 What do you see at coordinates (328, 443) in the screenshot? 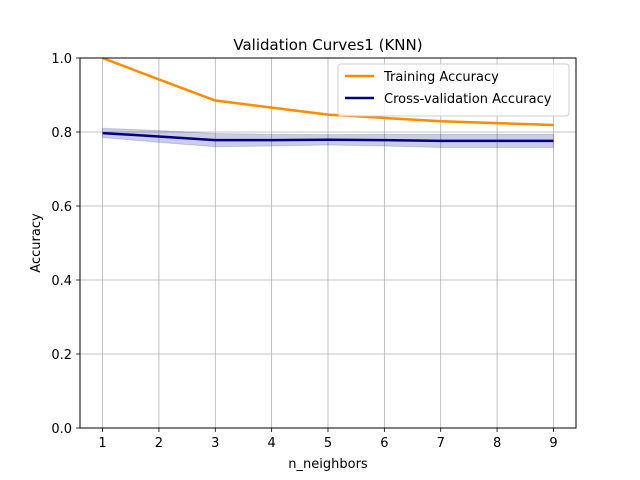
I see `x-tick-label: 5` at bounding box center [328, 443].